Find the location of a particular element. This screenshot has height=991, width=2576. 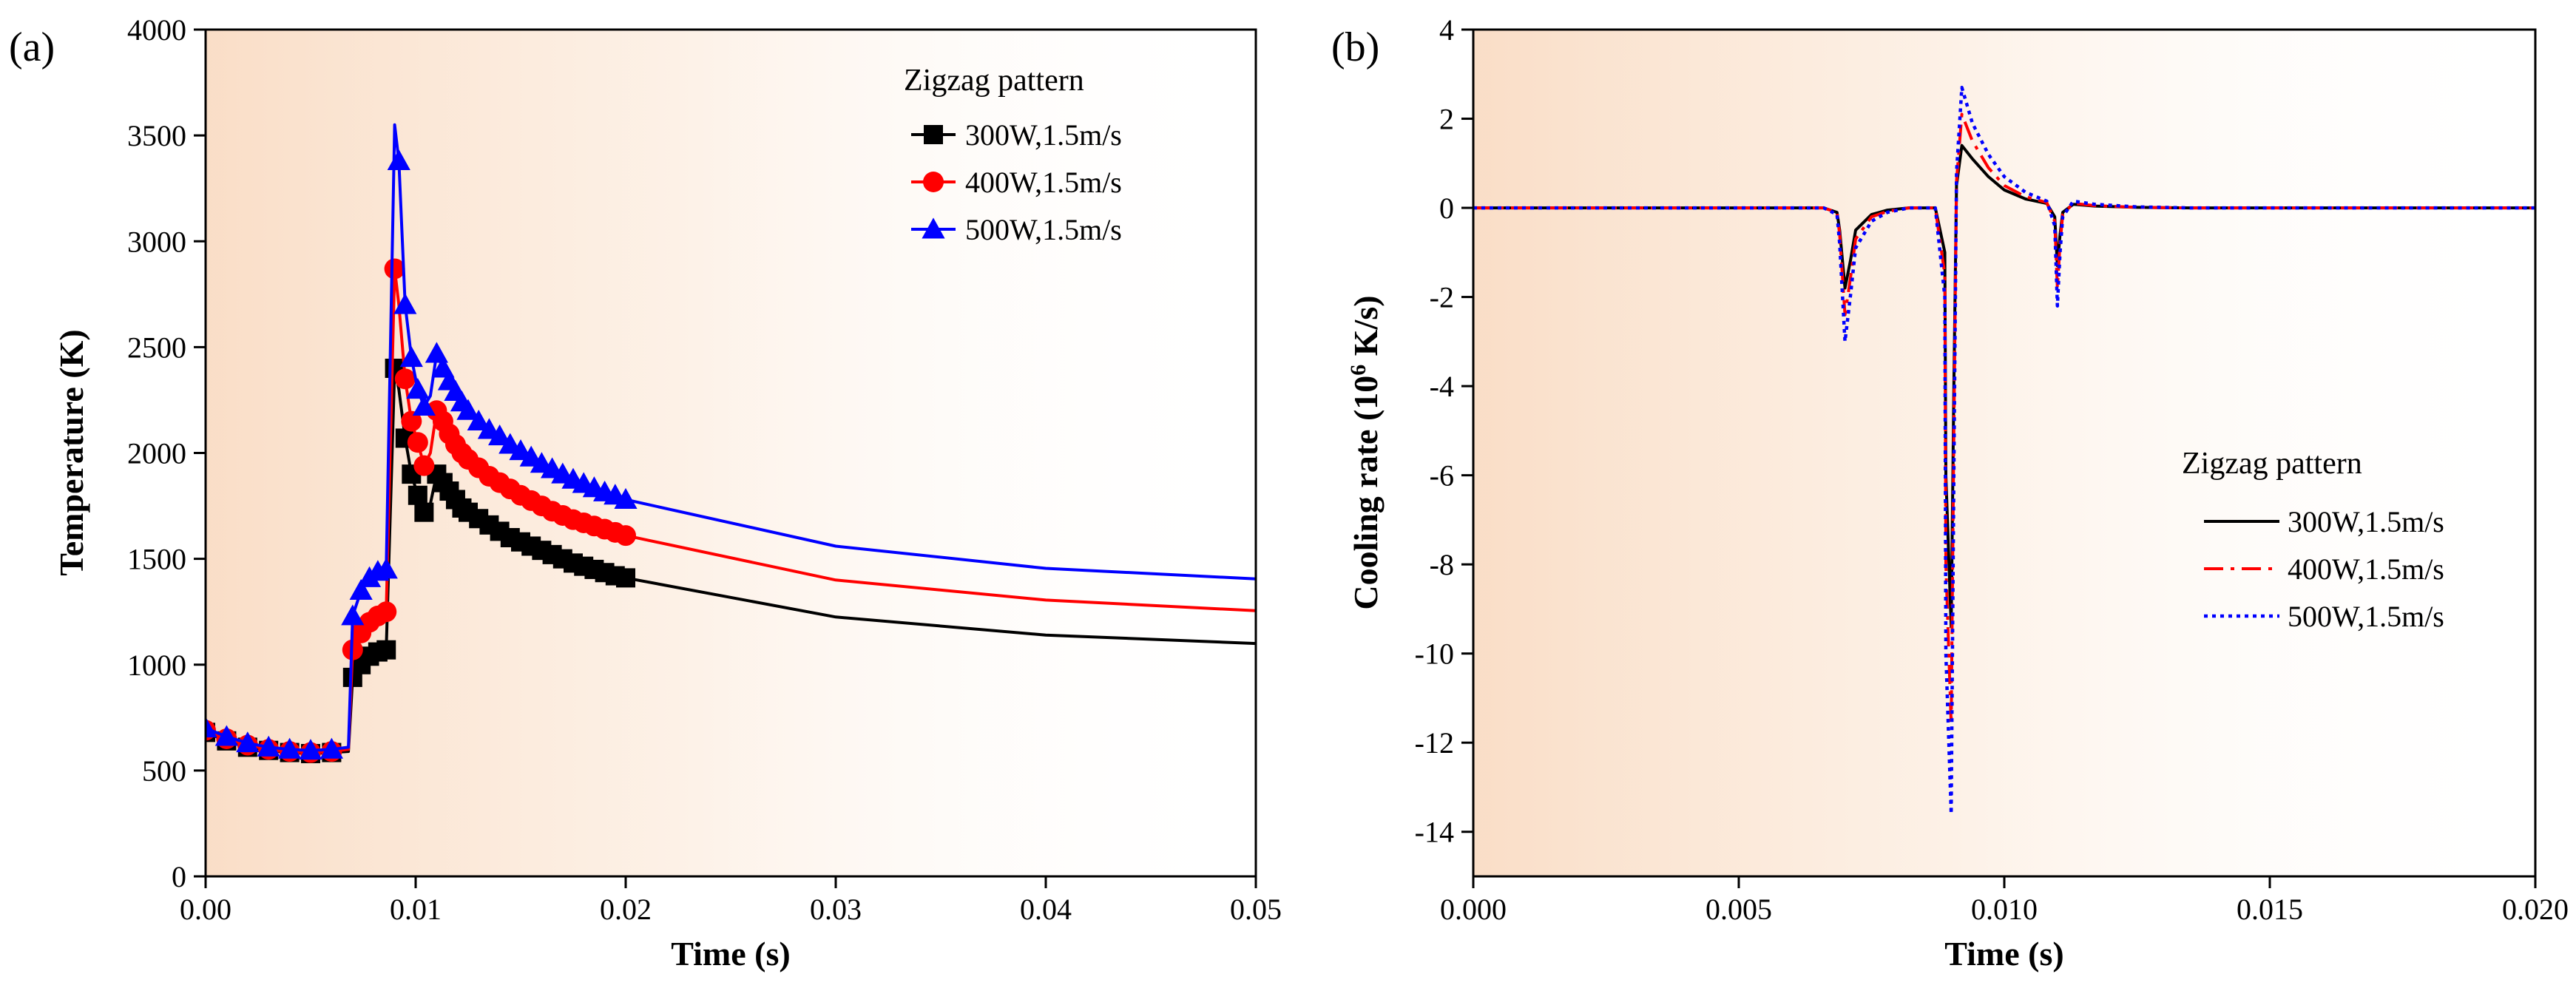

y-tick-label: -12 is located at coordinates (1434, 743).